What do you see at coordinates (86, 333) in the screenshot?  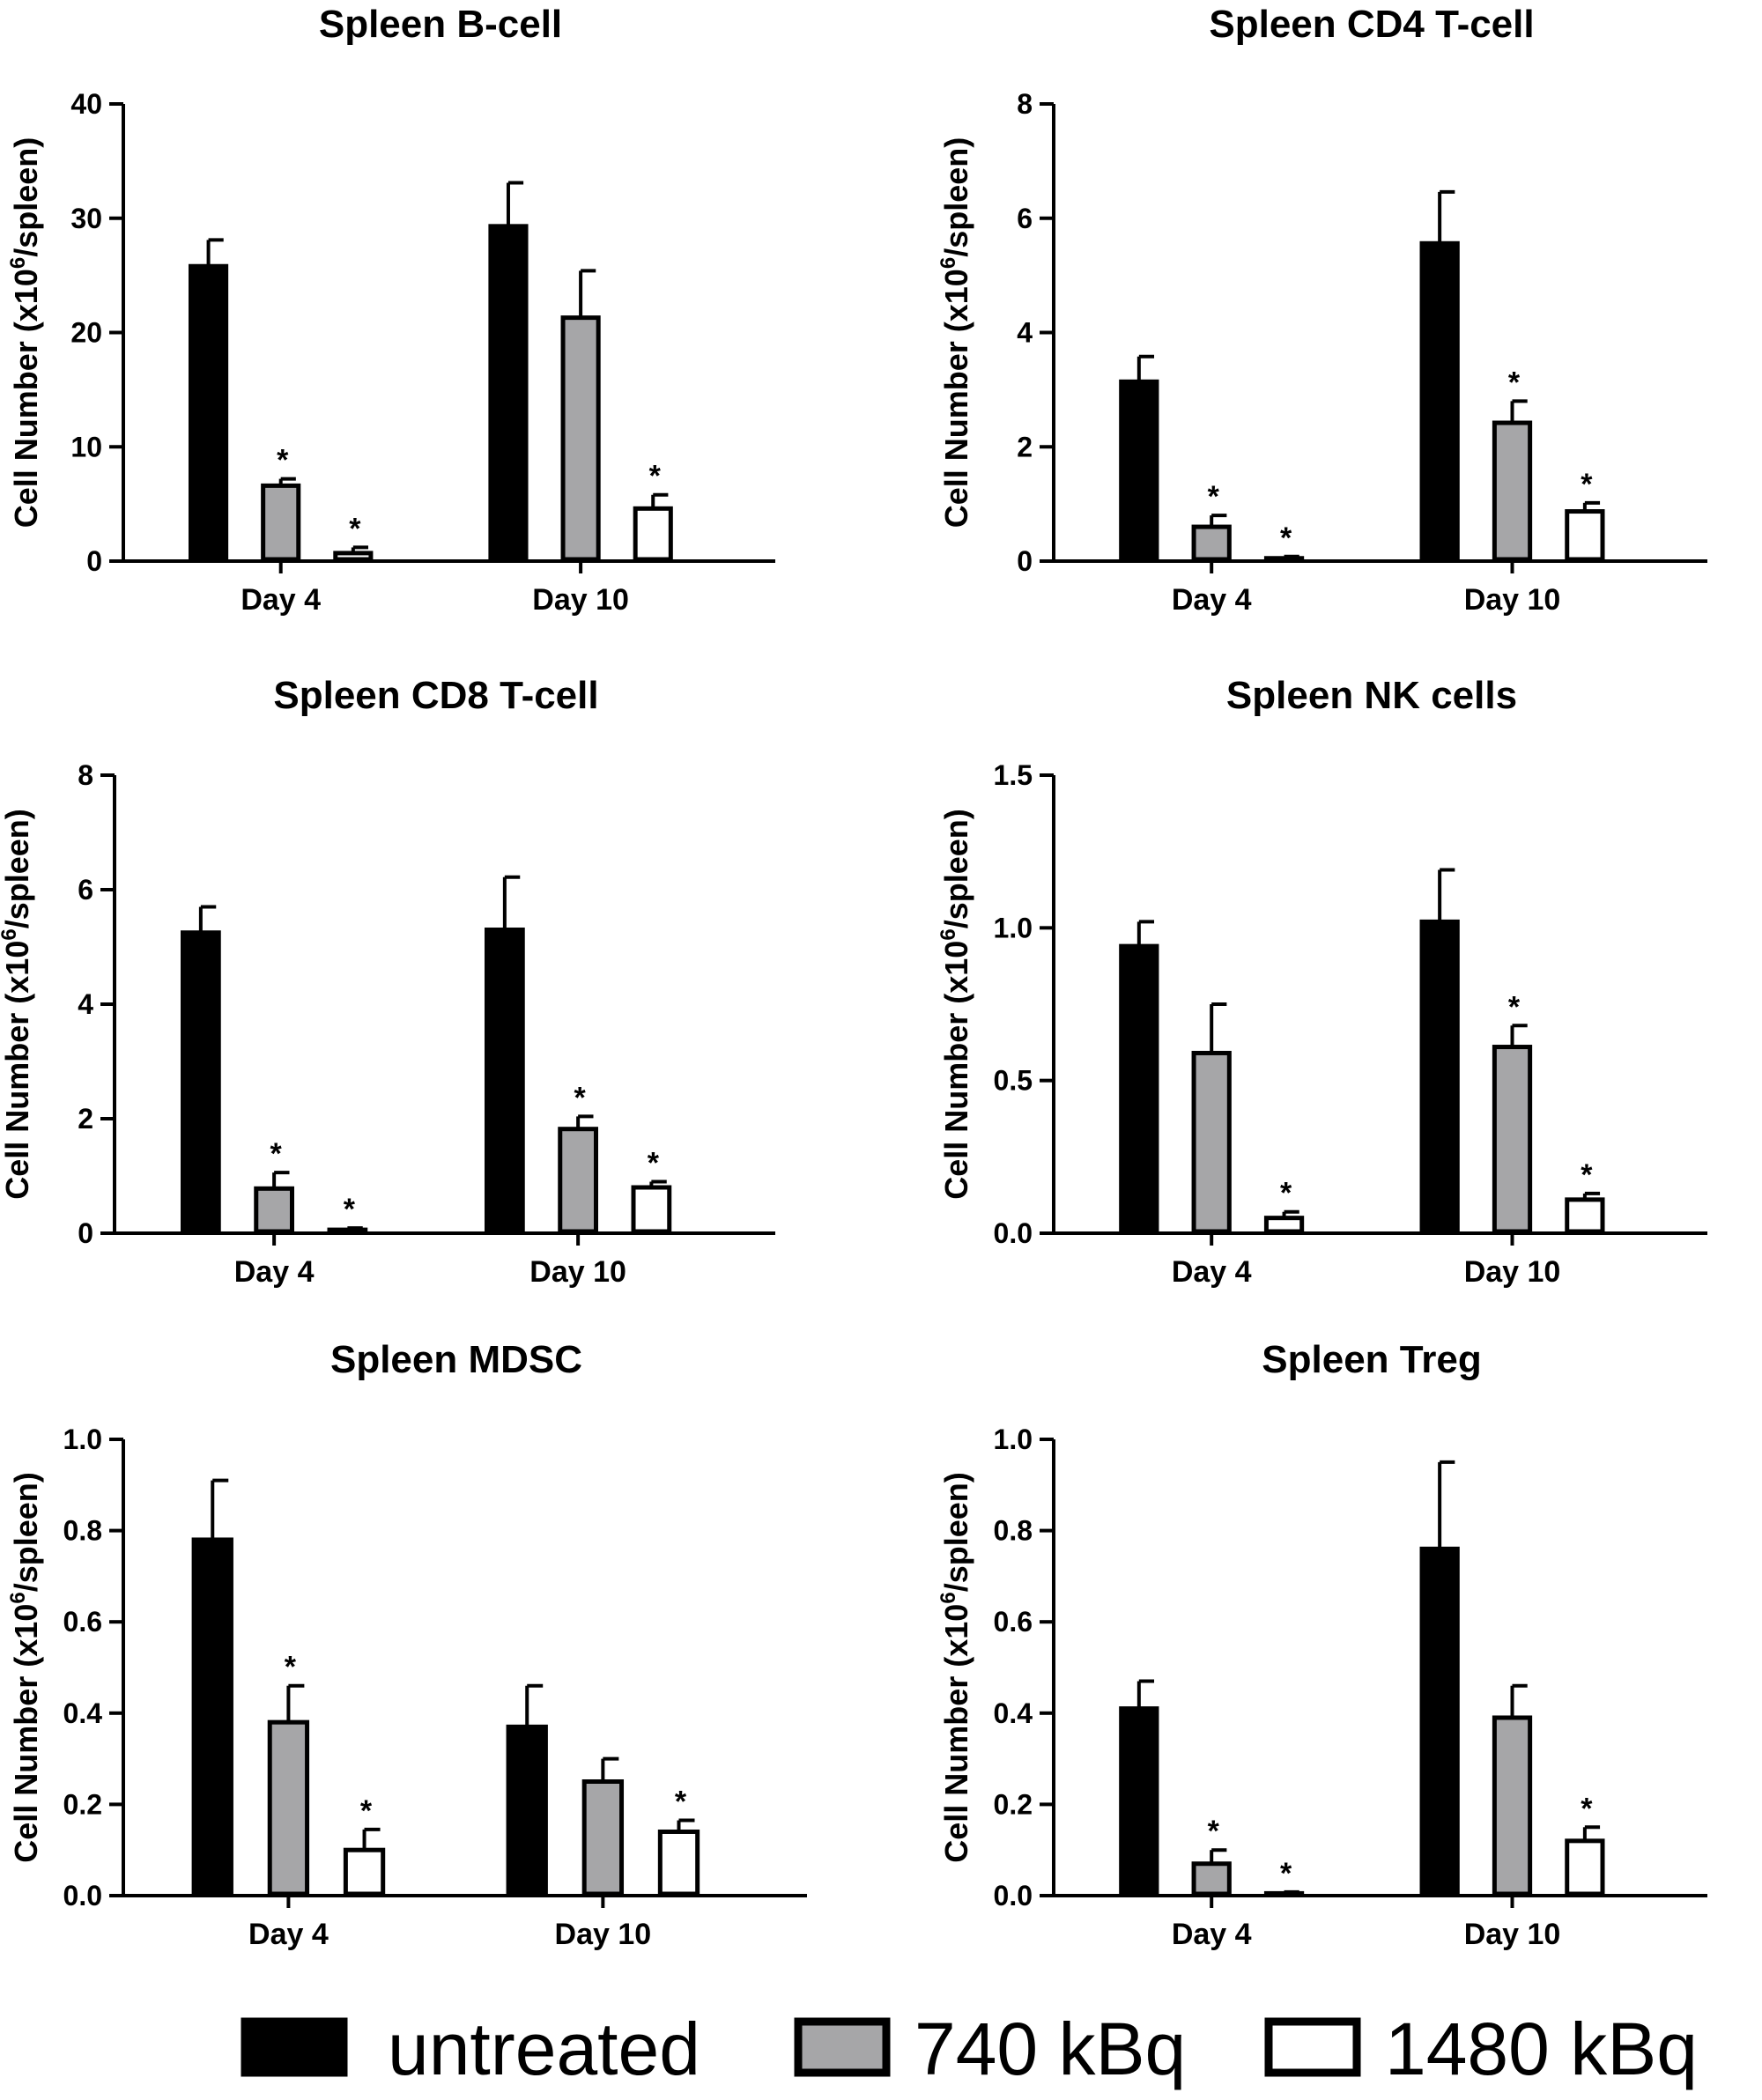 I see `y-tick-label: 20` at bounding box center [86, 333].